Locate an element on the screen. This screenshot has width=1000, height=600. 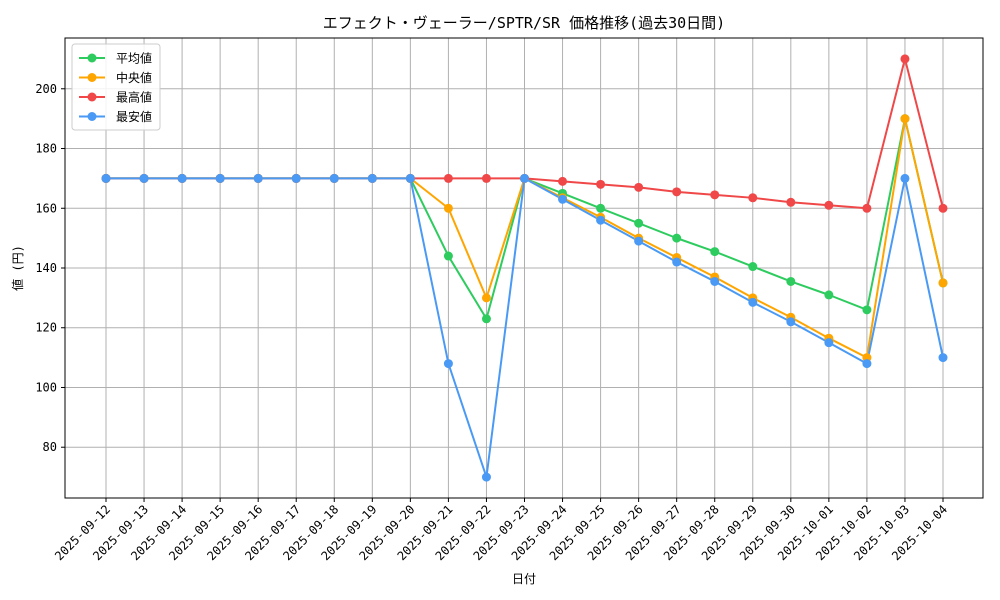
legend-label: 最安値 is located at coordinates (134, 116).